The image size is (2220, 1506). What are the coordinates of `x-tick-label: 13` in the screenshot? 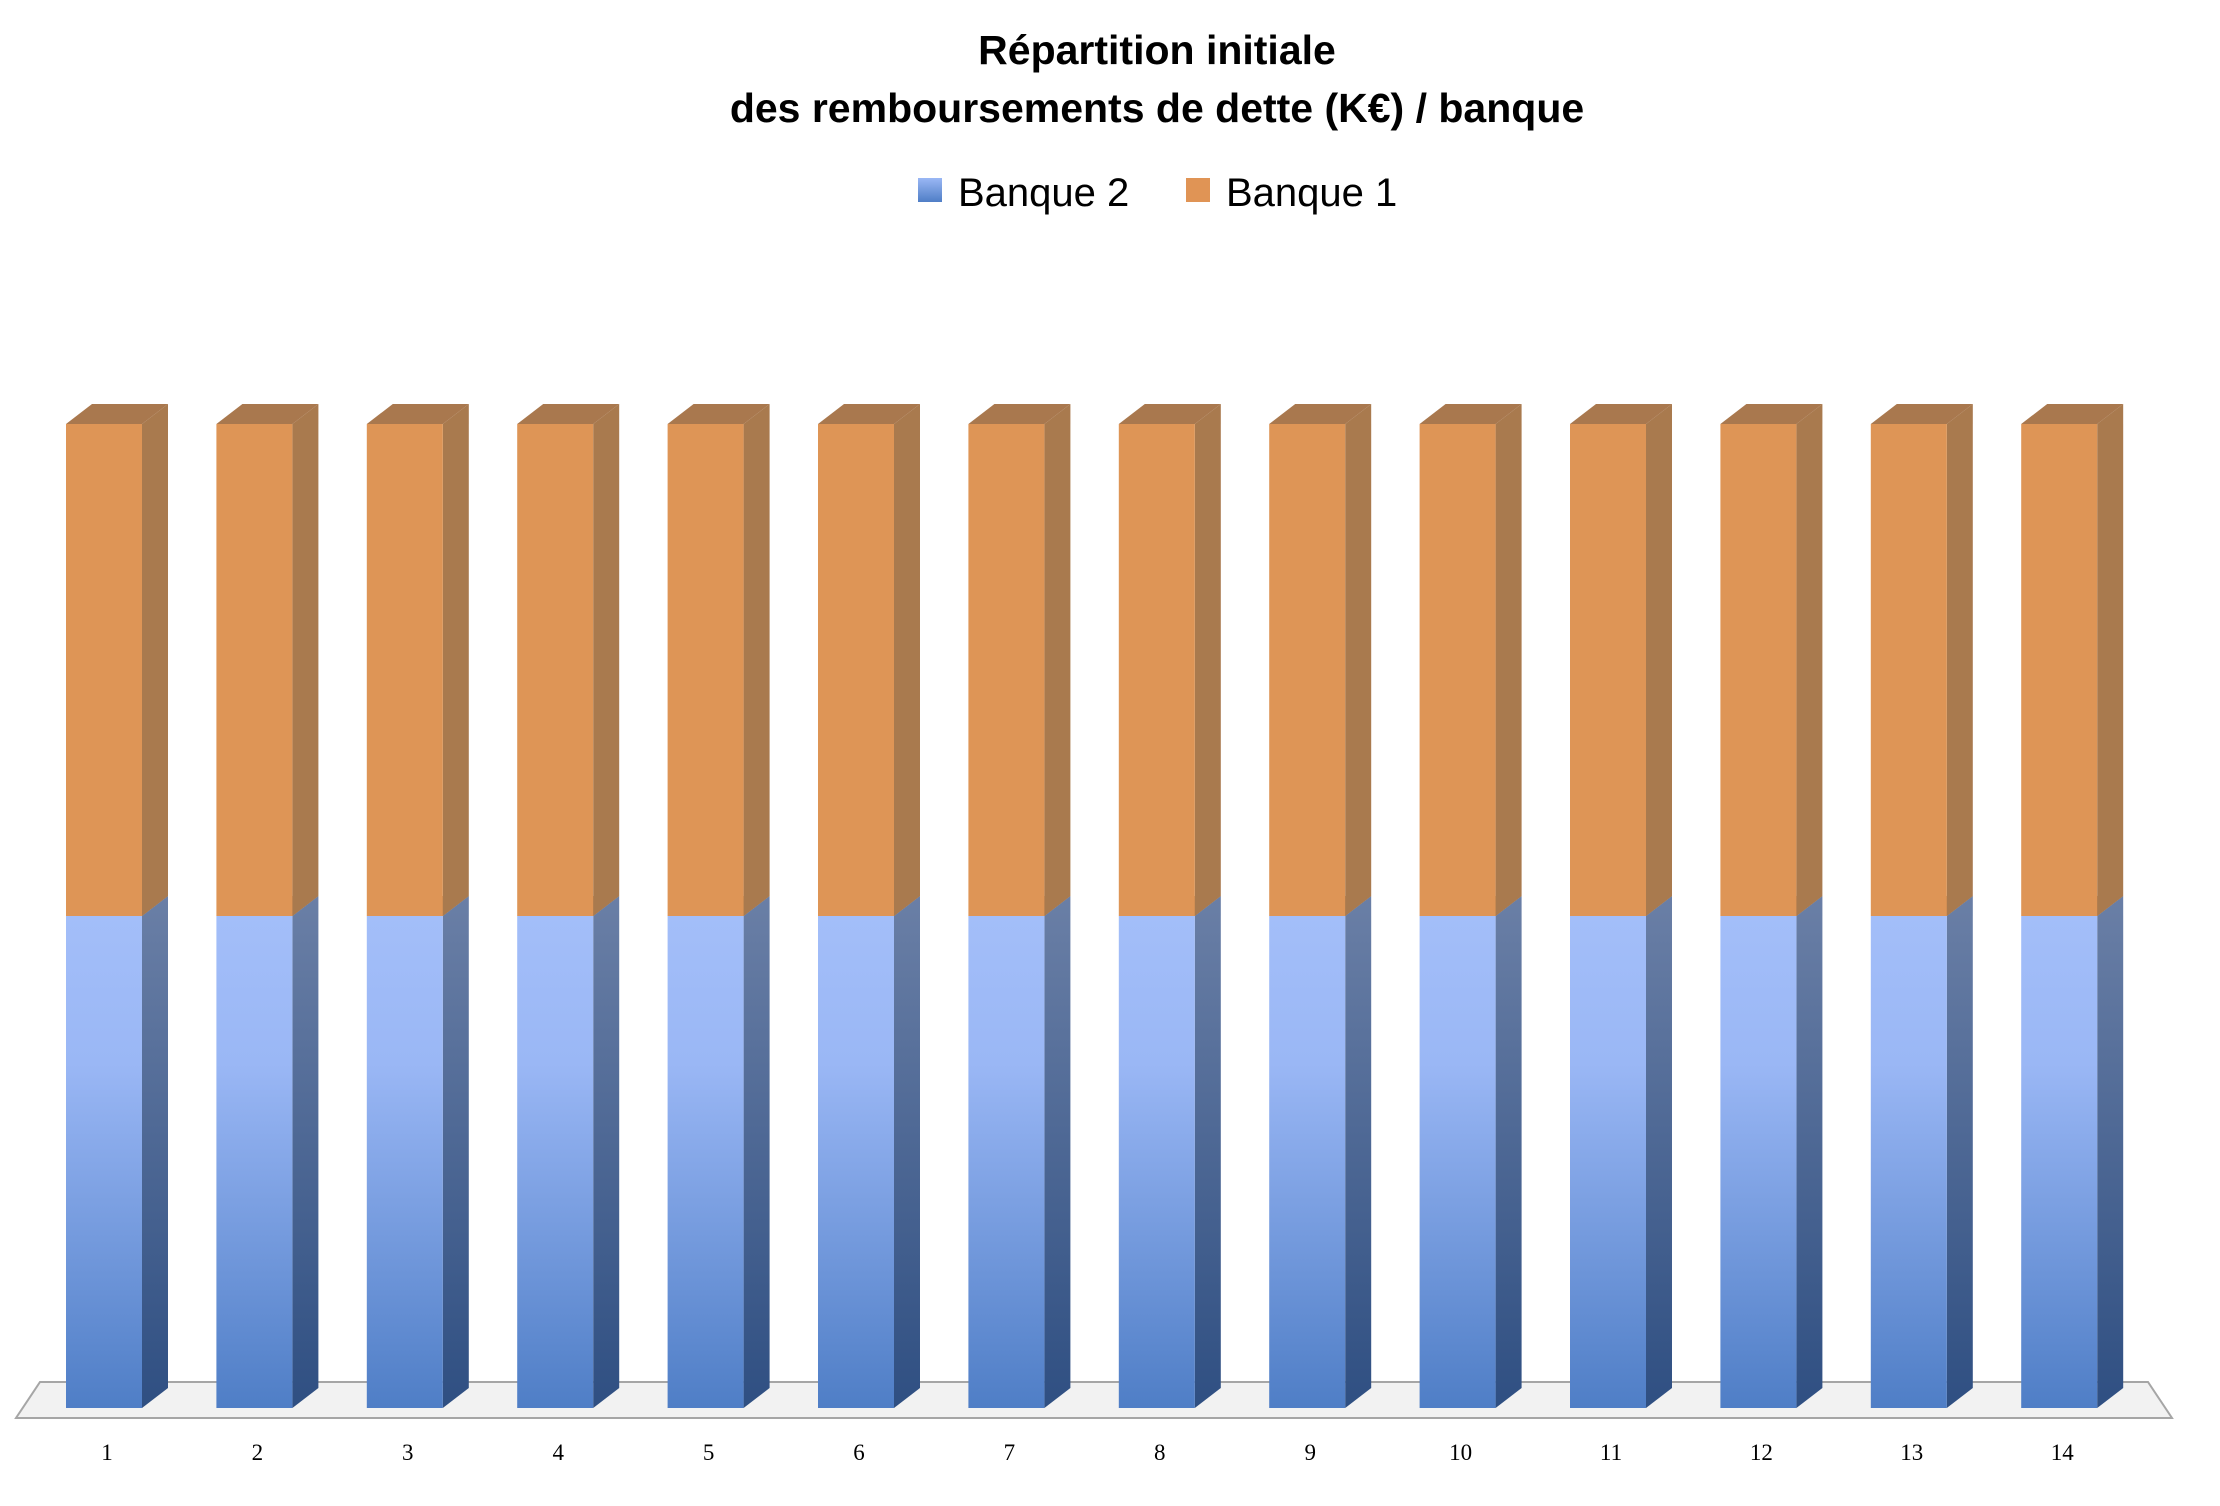 It's located at (1911, 1452).